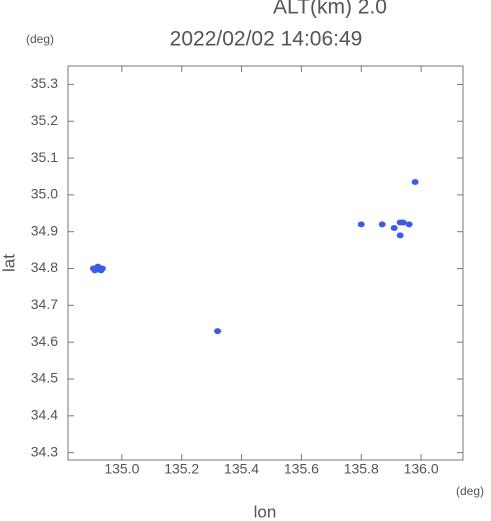  Describe the element at coordinates (301, 469) in the screenshot. I see `x-tick-label: 135.6` at that location.